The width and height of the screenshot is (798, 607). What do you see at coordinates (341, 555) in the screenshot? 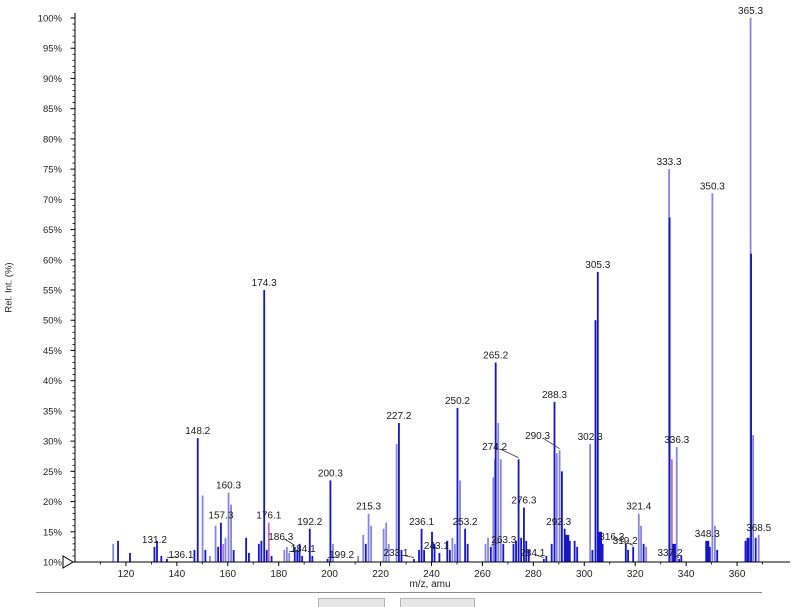
I see `peak-label: 199.2` at bounding box center [341, 555].